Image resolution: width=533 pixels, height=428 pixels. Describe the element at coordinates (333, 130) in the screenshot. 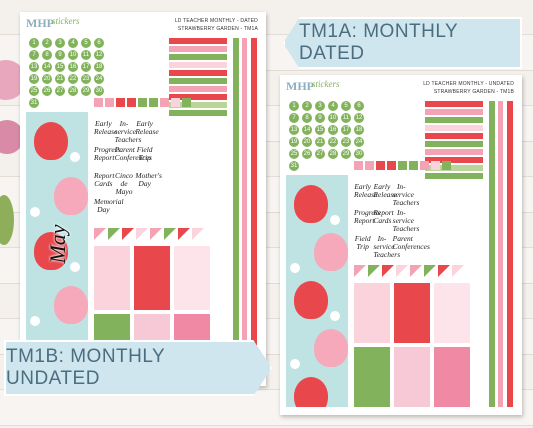

I see `day-circle: 16` at that location.